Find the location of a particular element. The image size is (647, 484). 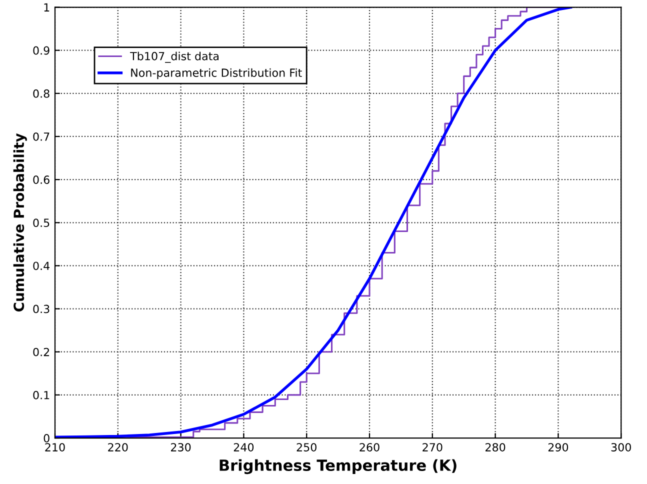

x-tick-label: 280 is located at coordinates (496, 447).